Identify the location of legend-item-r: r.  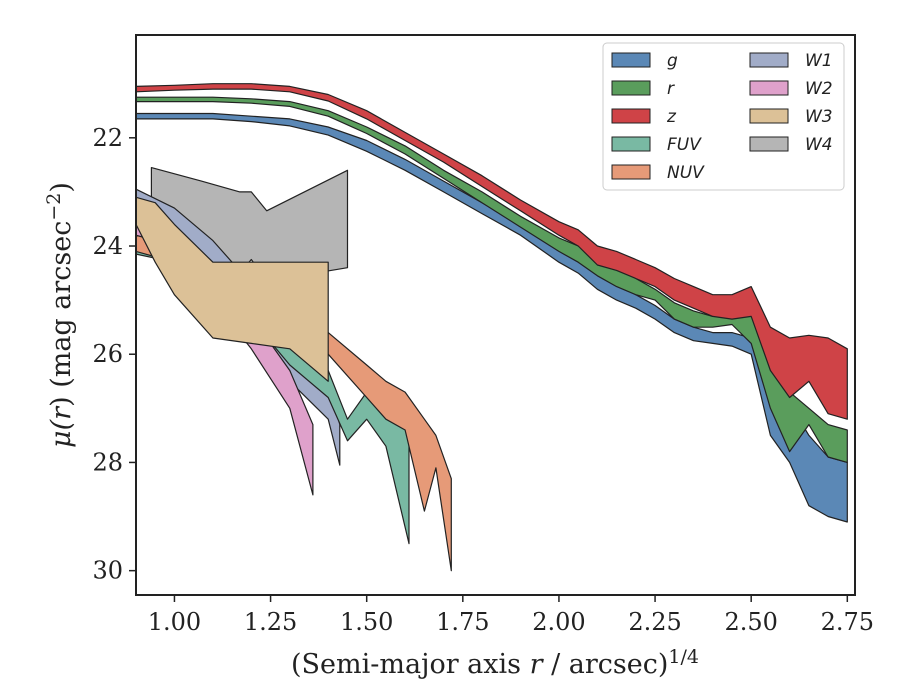
(643, 89).